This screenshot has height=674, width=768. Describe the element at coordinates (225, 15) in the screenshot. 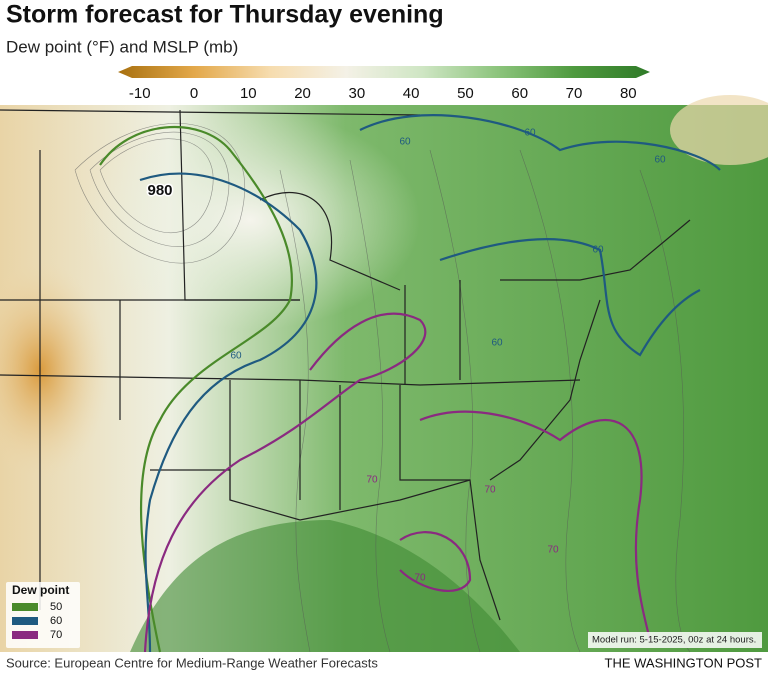

I see `title: Storm forecast for Thursday evening` at that location.